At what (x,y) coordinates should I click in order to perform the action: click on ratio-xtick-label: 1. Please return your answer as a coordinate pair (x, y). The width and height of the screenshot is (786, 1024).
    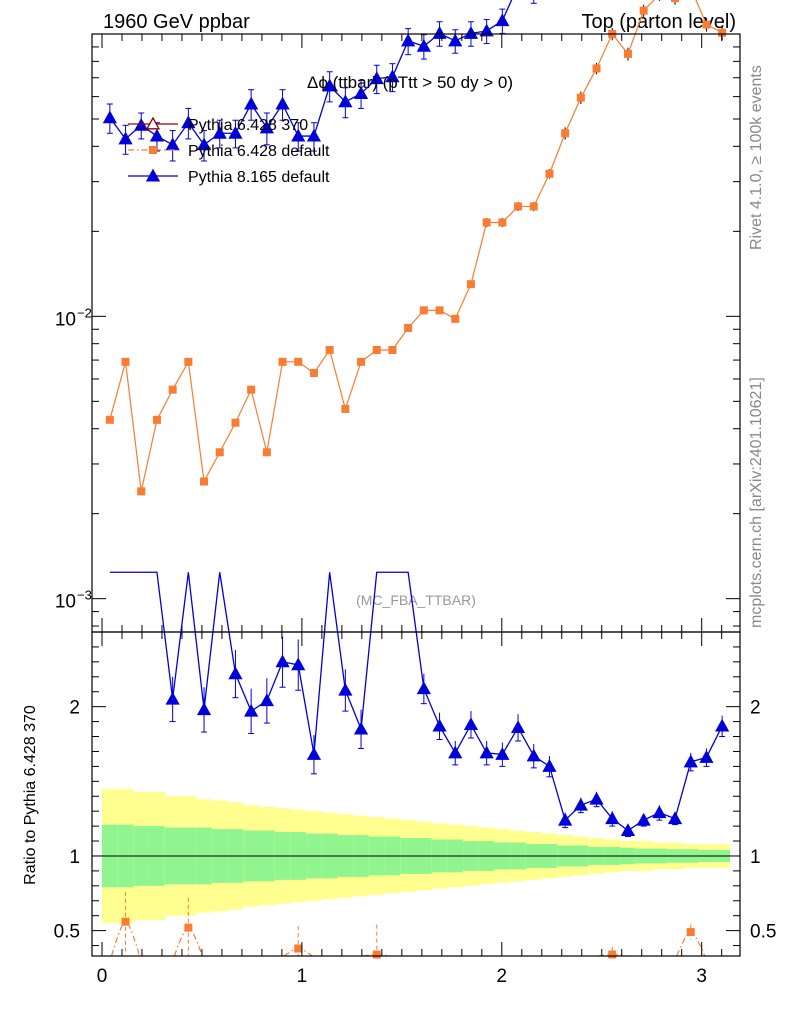
    Looking at the image, I should click on (302, 976).